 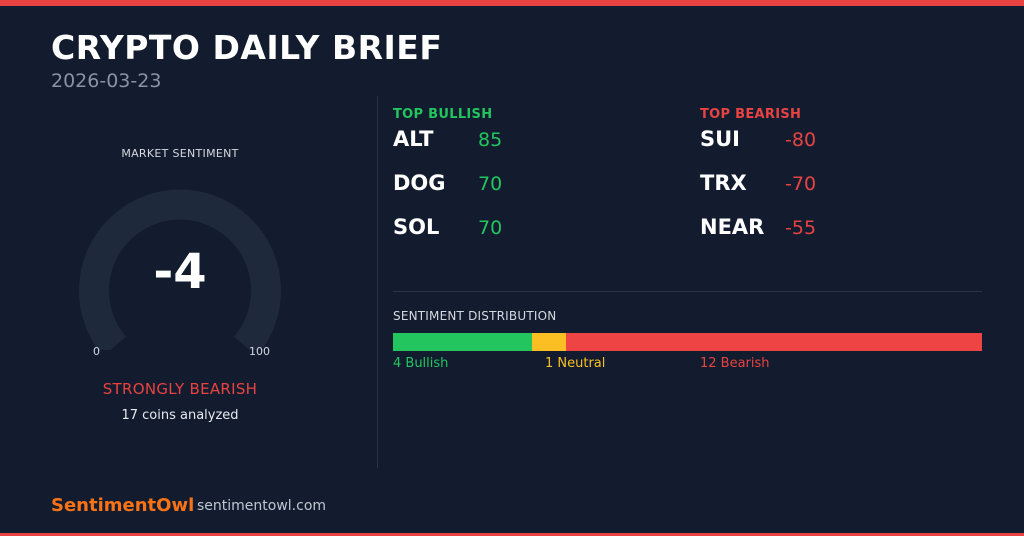 What do you see at coordinates (416, 227) in the screenshot?
I see `coin-ticker: SOL` at bounding box center [416, 227].